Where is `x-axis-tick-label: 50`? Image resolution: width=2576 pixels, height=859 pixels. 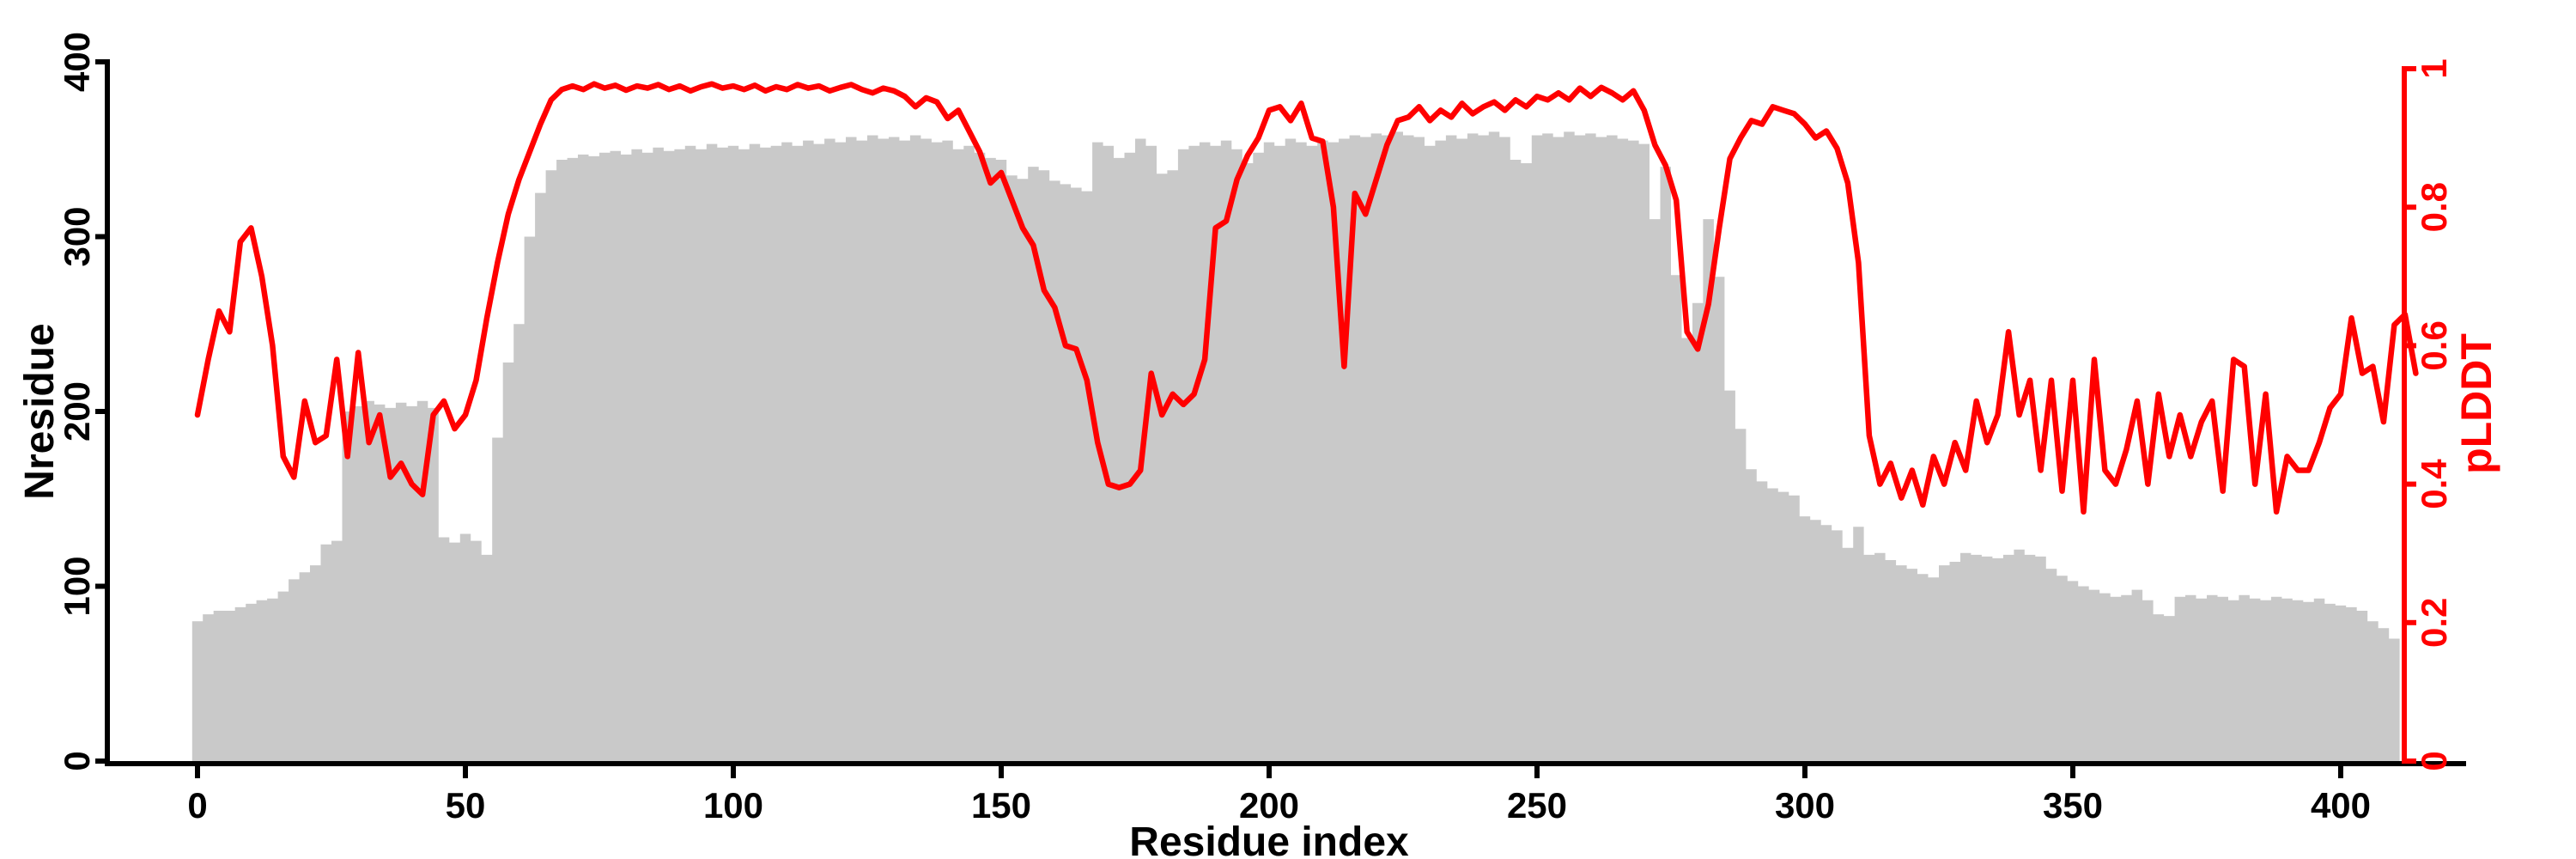
x-axis-tick-label: 50 is located at coordinates (466, 805).